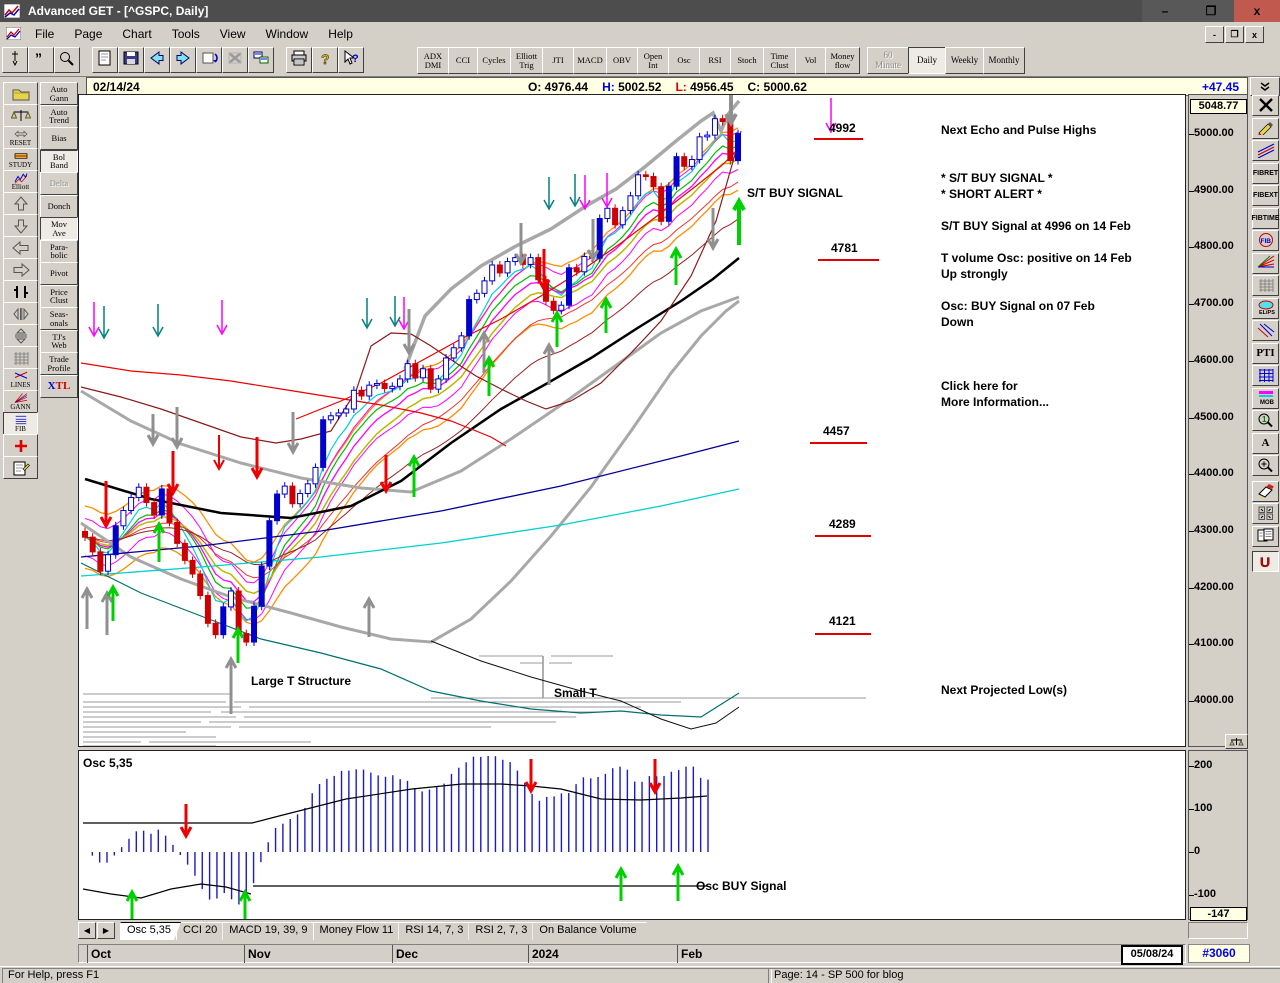  What do you see at coordinates (185, 33) in the screenshot?
I see `menu-tools: Tools` at bounding box center [185, 33].